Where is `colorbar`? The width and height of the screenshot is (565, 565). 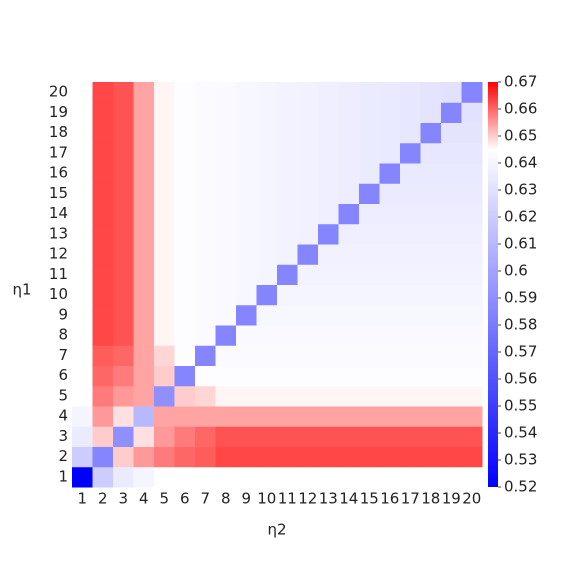 colorbar is located at coordinates (493, 284).